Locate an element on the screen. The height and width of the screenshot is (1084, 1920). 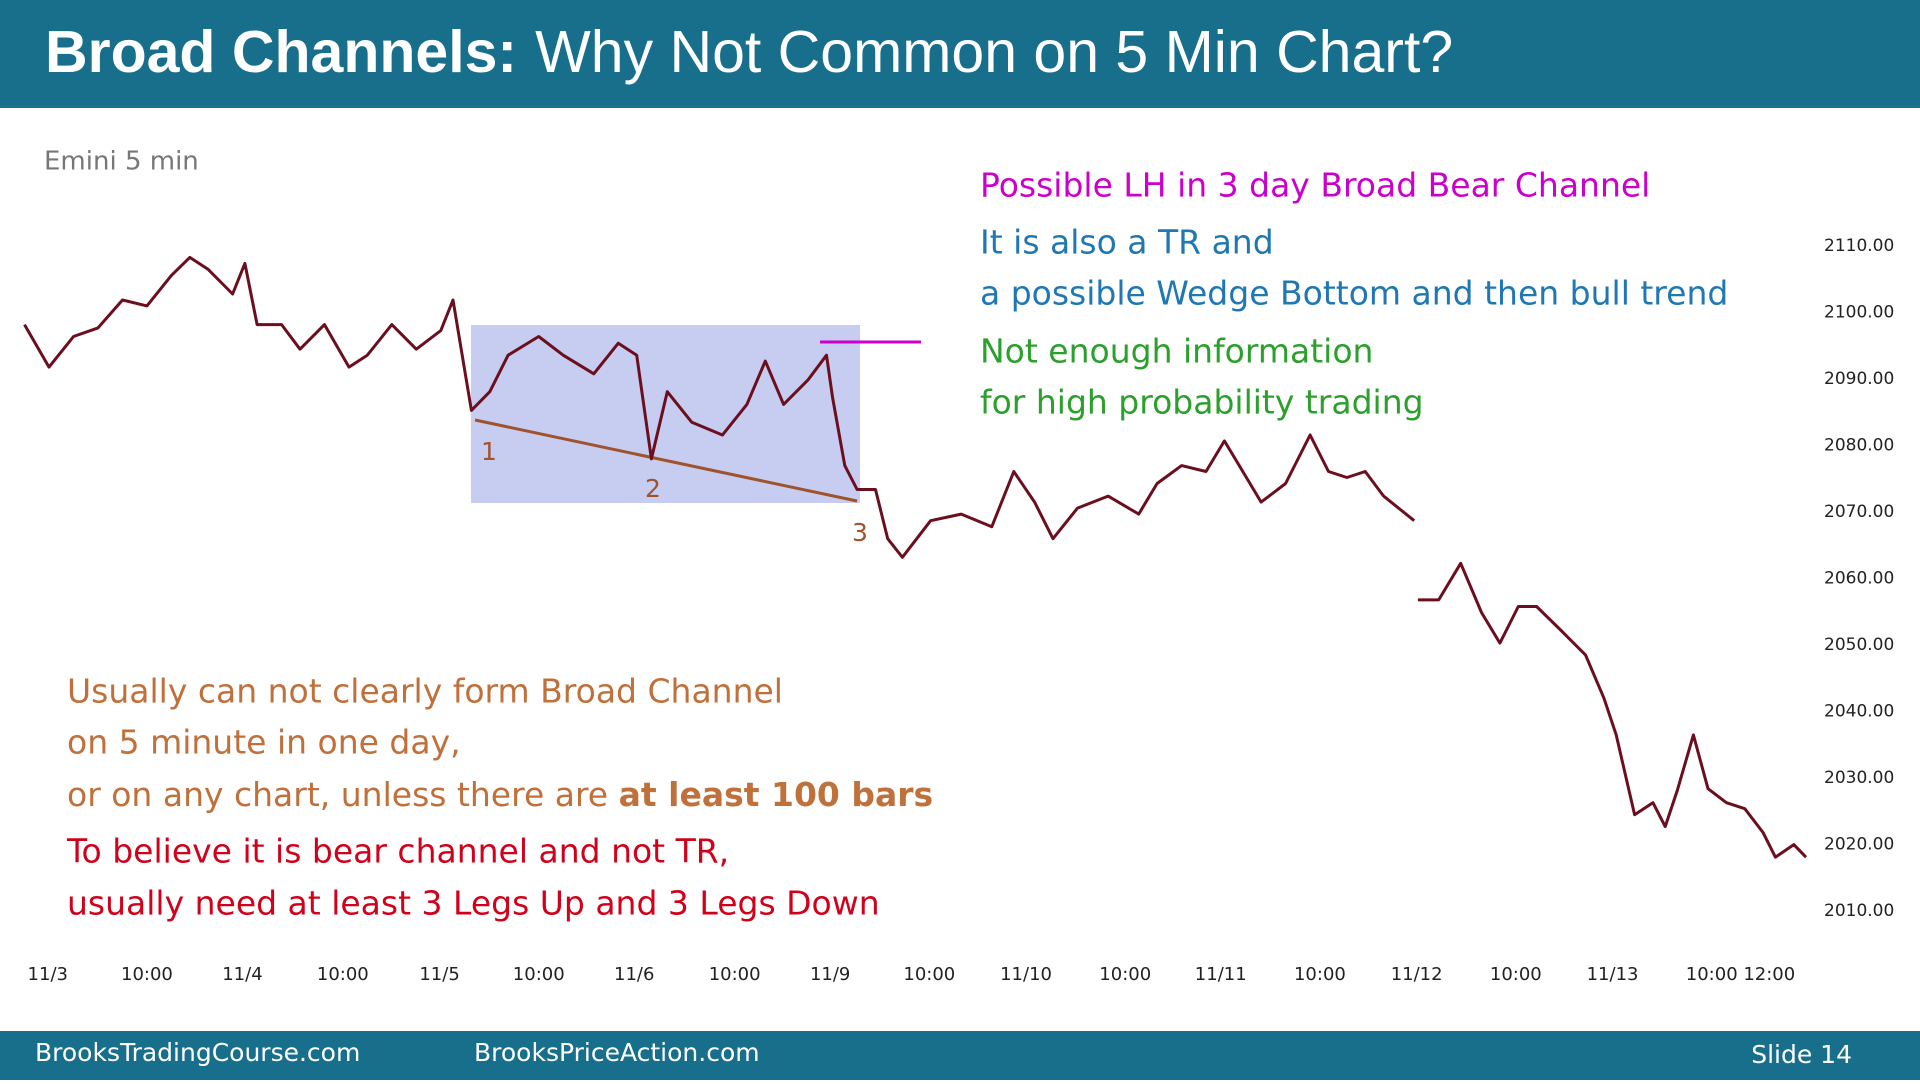
title-bold: Broad Channels: is located at coordinates (281, 52).